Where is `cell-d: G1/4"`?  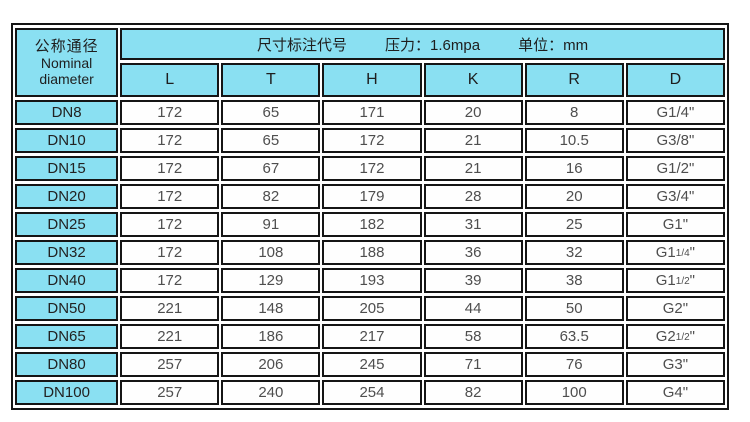
cell-d: G1/4" is located at coordinates (675, 112).